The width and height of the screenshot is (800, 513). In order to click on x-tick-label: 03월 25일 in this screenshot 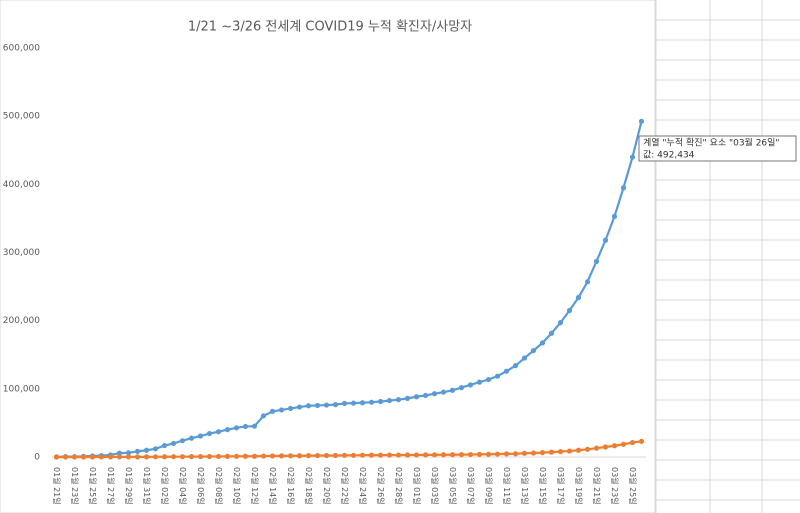, I will do `click(633, 486)`.